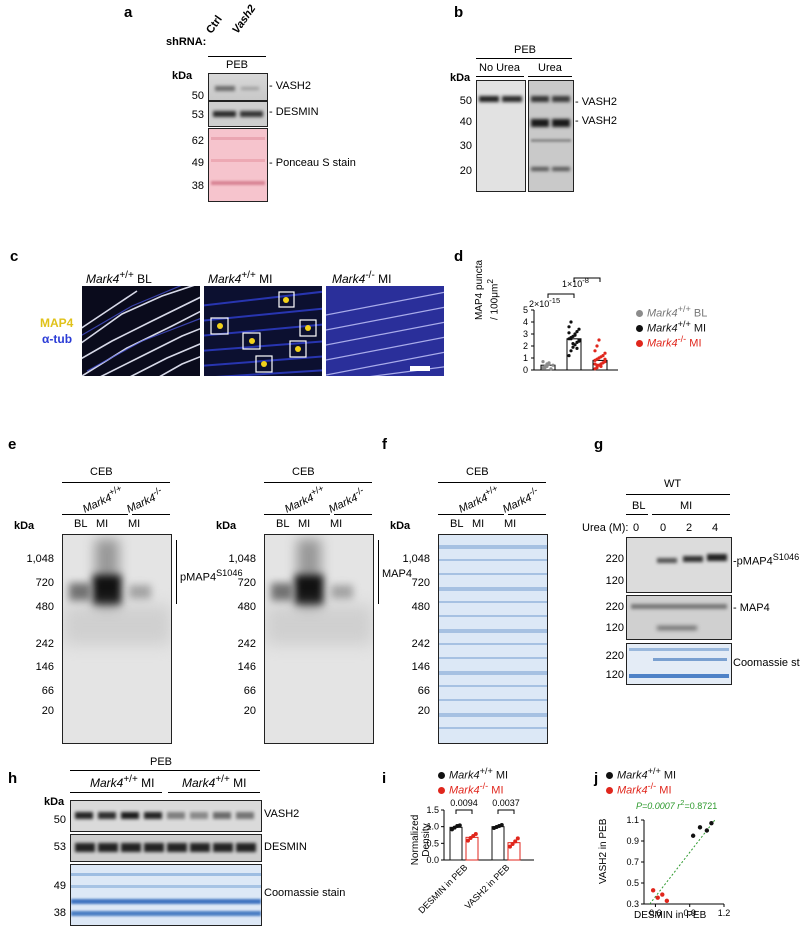 Image resolution: width=800 pixels, height=932 pixels. Describe the element at coordinates (574, 354) in the screenshot. I see `d-bar` at that location.